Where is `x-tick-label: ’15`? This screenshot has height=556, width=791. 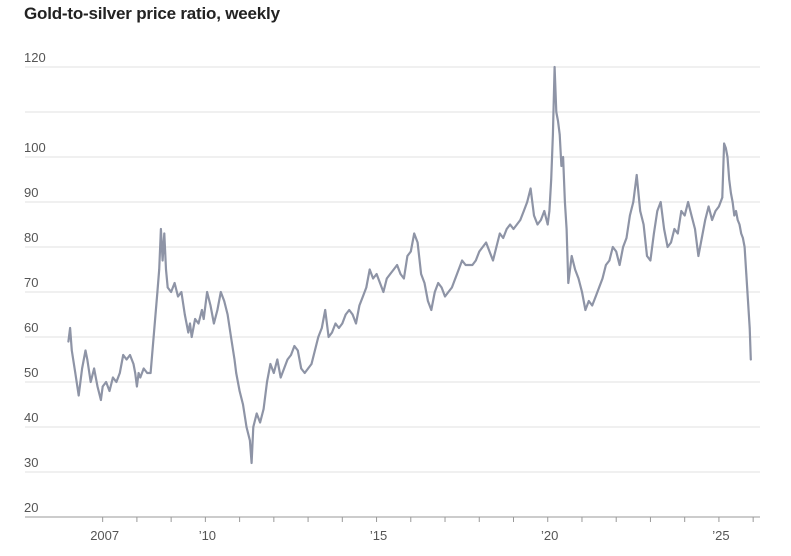
x-tick-label: ’15 is located at coordinates (378, 535).